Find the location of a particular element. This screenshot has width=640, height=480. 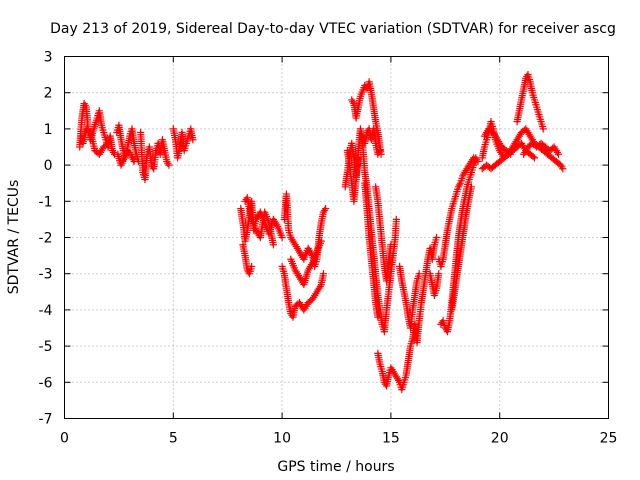

x-tick-label: 20 is located at coordinates (500, 439).